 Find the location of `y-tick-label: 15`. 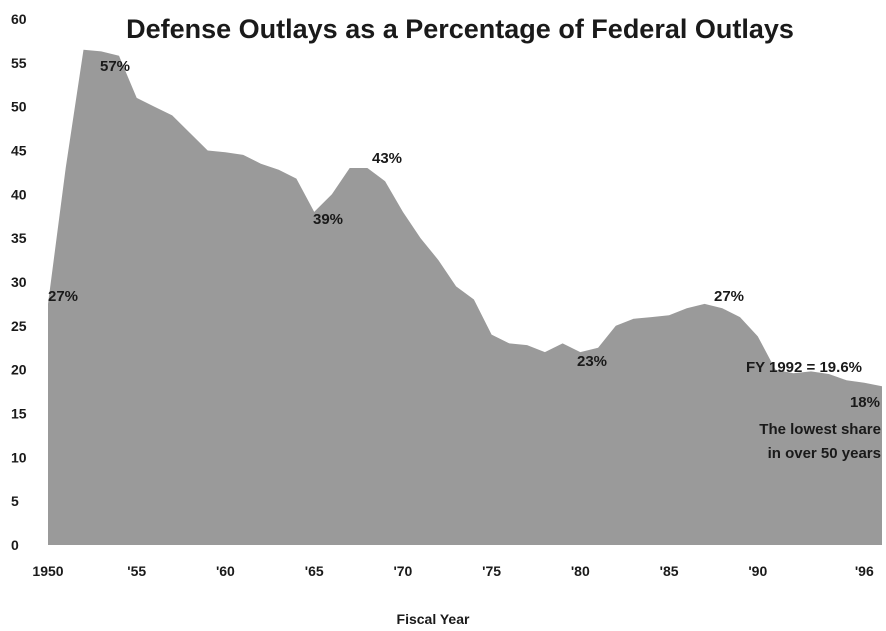

y-tick-label: 15 is located at coordinates (19, 414).